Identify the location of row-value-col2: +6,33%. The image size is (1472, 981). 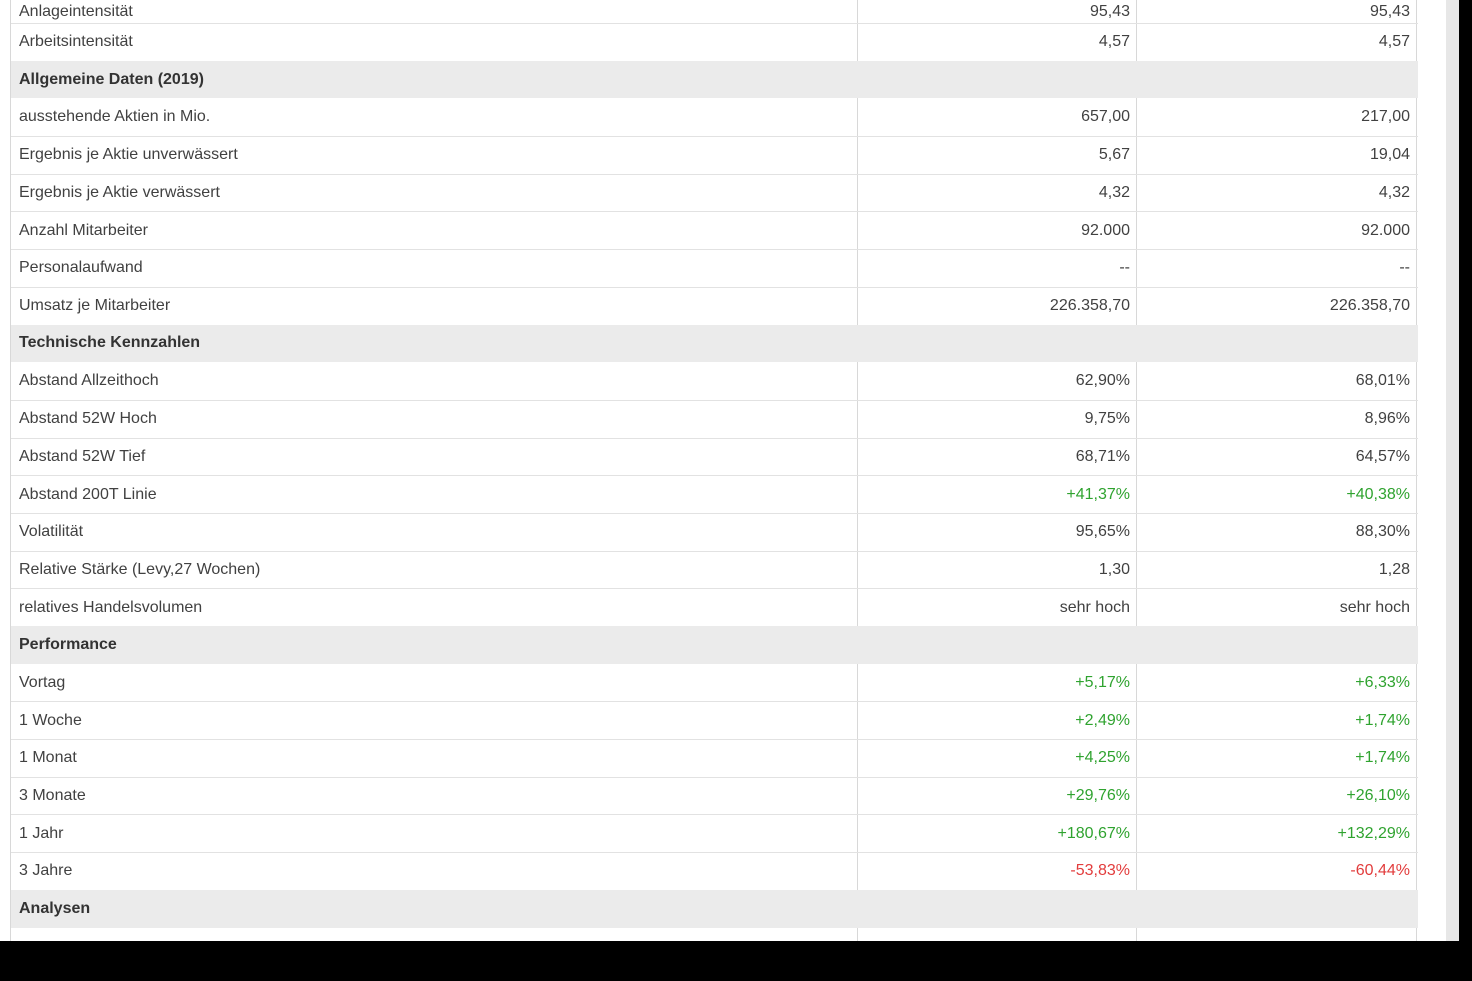
(1276, 682).